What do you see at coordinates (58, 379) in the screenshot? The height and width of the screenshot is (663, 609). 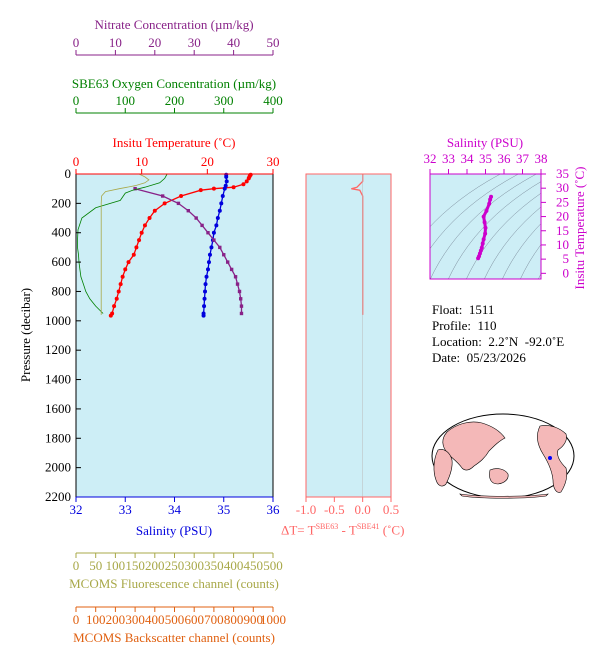 I see `pressure-tick-label: 1400` at bounding box center [58, 379].